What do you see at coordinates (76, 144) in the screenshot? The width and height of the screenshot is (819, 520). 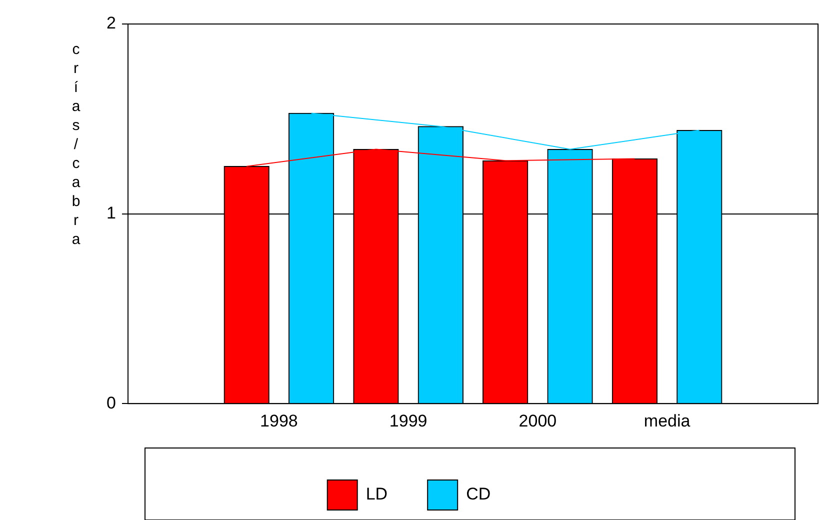 I see `text: crías/cabra` at bounding box center [76, 144].